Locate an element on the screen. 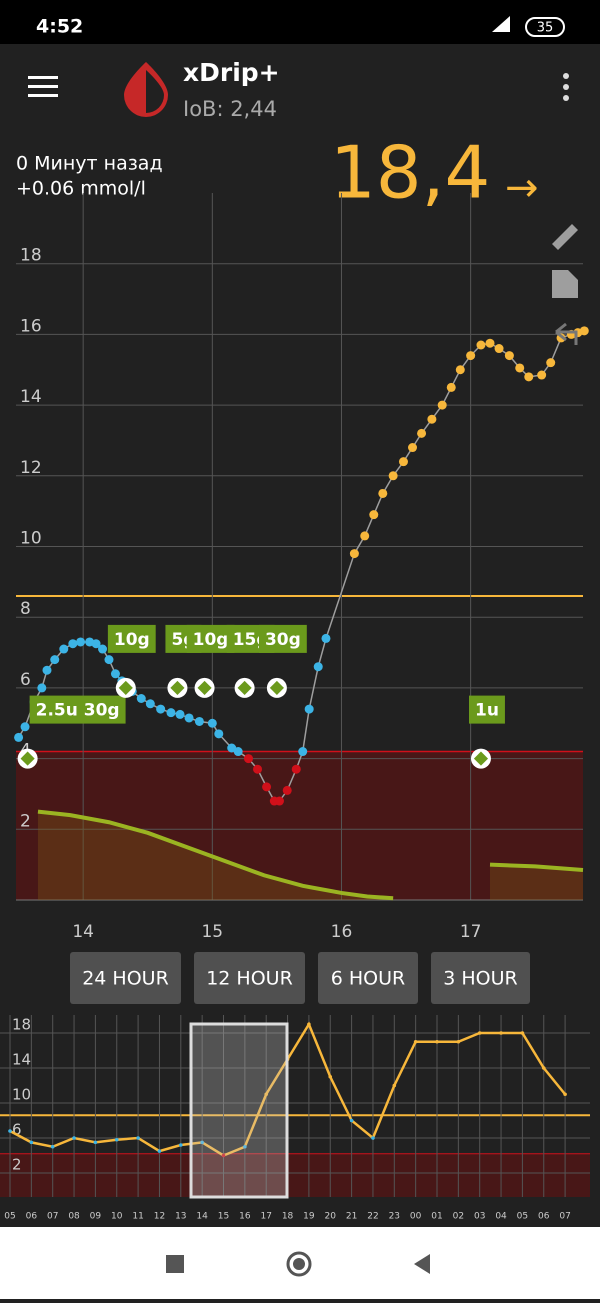  range-button-label: 3 HOUR is located at coordinates (480, 979).